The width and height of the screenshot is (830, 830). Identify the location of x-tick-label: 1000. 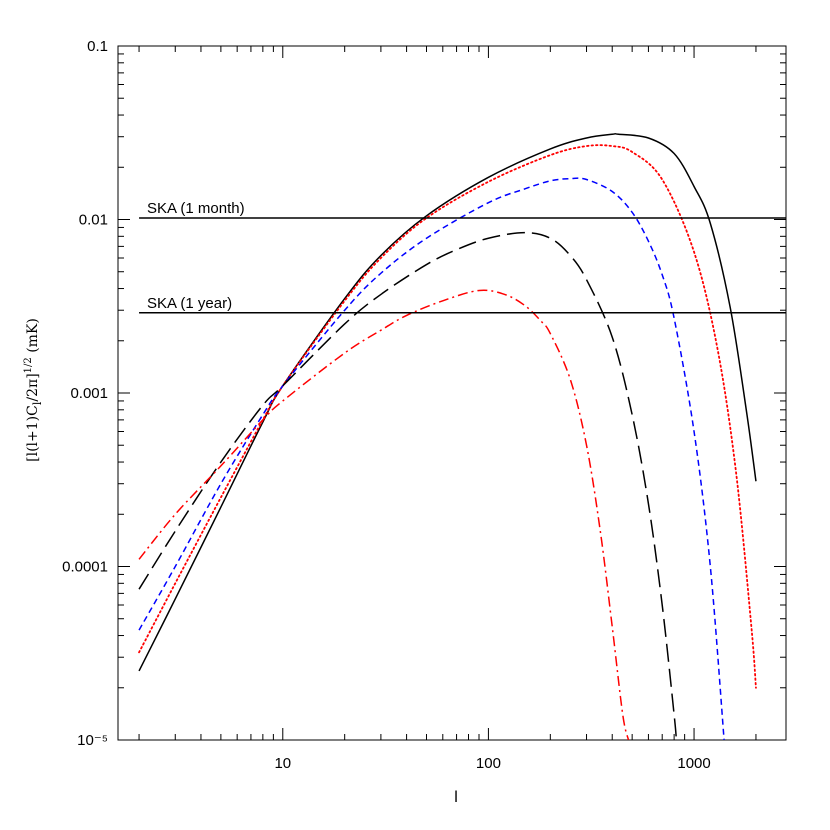
(693, 763).